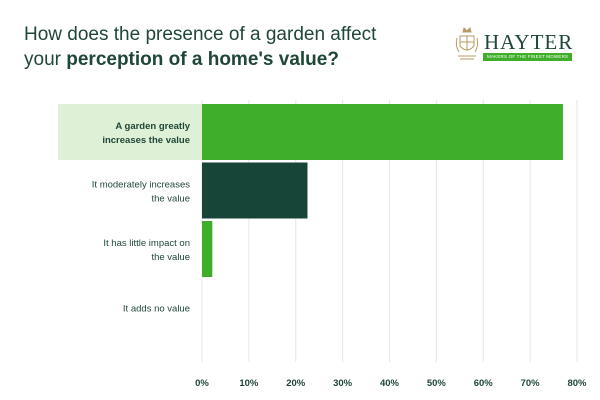 This screenshot has height=400, width=600. Describe the element at coordinates (437, 383) in the screenshot. I see `x-tick-label: 50%` at that location.